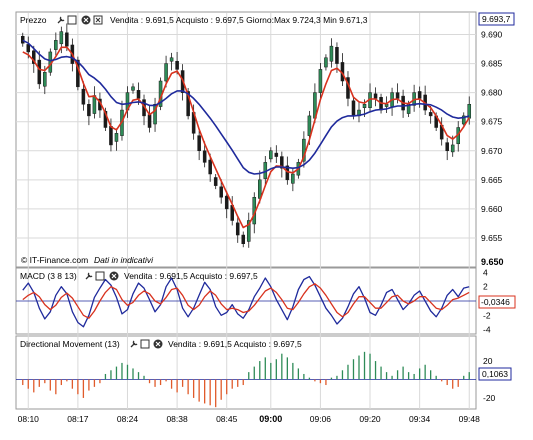 This screenshot has height=440, width=533. What do you see at coordinates (470, 419) in the screenshot?
I see `x-tick-label: 09:48` at bounding box center [470, 419].